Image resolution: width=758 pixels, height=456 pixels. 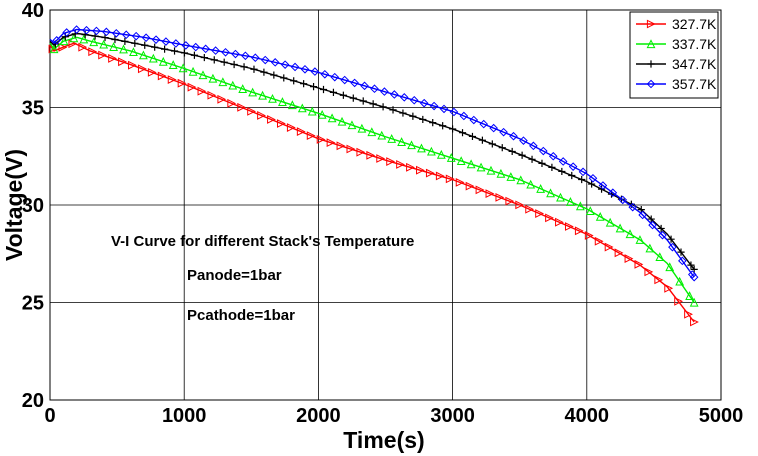 What do you see at coordinates (33, 109) in the screenshot?
I see `y-tick-label: 35` at bounding box center [33, 109].